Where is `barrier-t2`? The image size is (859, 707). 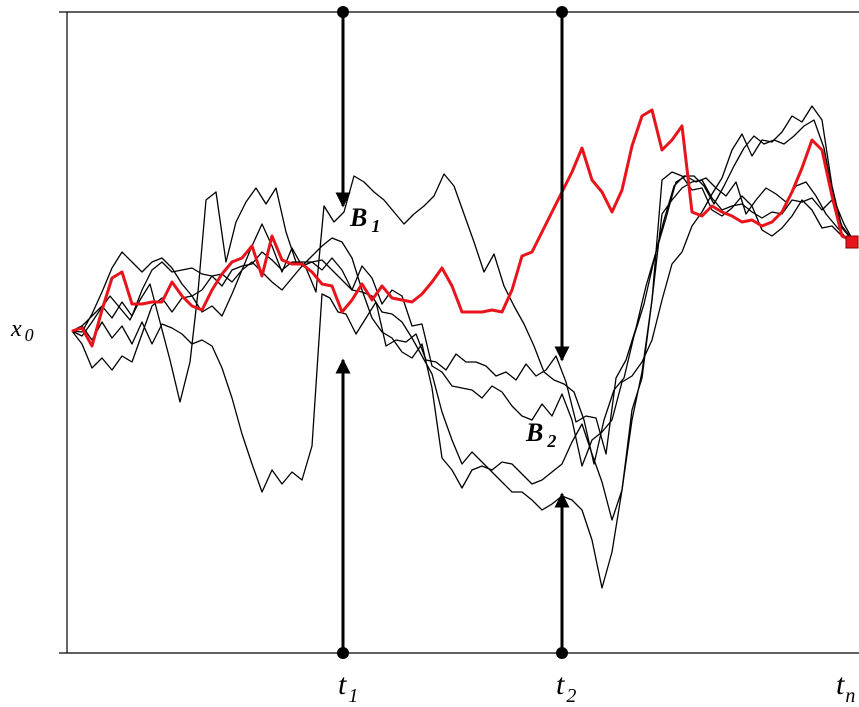
barrier-t2 is located at coordinates (562, 332).